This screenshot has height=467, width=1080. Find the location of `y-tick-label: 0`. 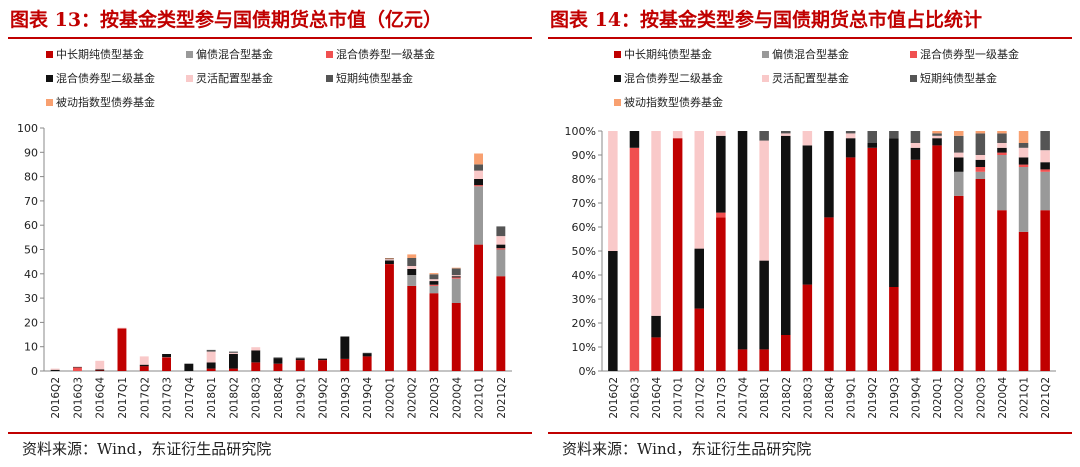

y-tick-label: 0 is located at coordinates (34, 371).